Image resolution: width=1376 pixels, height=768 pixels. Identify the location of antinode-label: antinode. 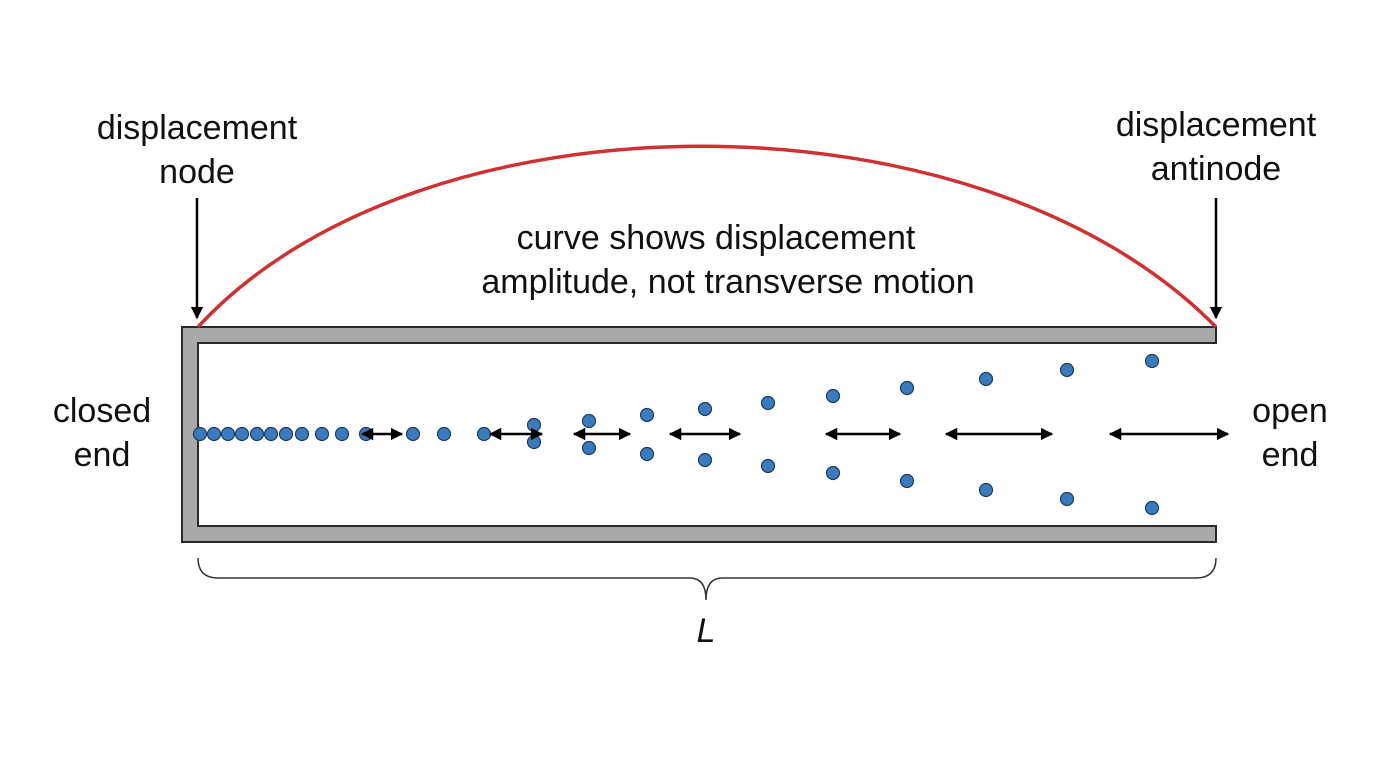
(1216, 169).